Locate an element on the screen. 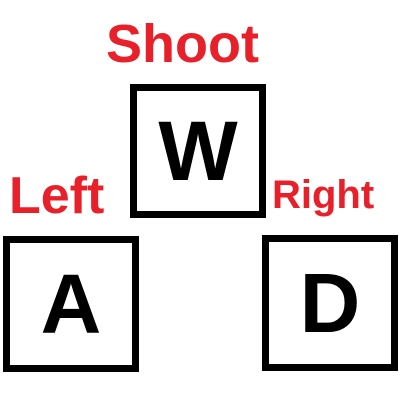 The image size is (400, 400). d-key: D is located at coordinates (330, 303).